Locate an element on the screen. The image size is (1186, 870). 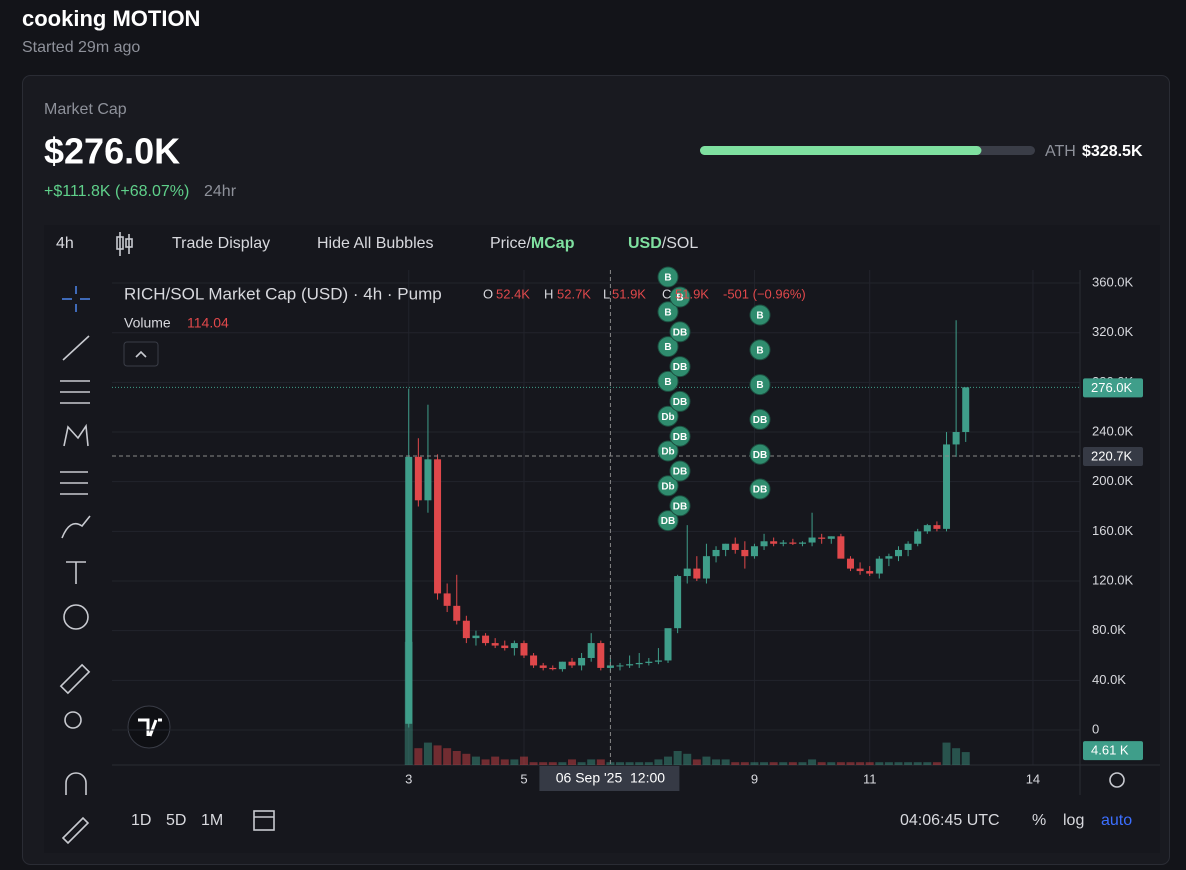
ohlc-legend: O 52.4K H 52.7K L 51.9K C 51.9K -501 (−0.96%) is located at coordinates (644, 293).